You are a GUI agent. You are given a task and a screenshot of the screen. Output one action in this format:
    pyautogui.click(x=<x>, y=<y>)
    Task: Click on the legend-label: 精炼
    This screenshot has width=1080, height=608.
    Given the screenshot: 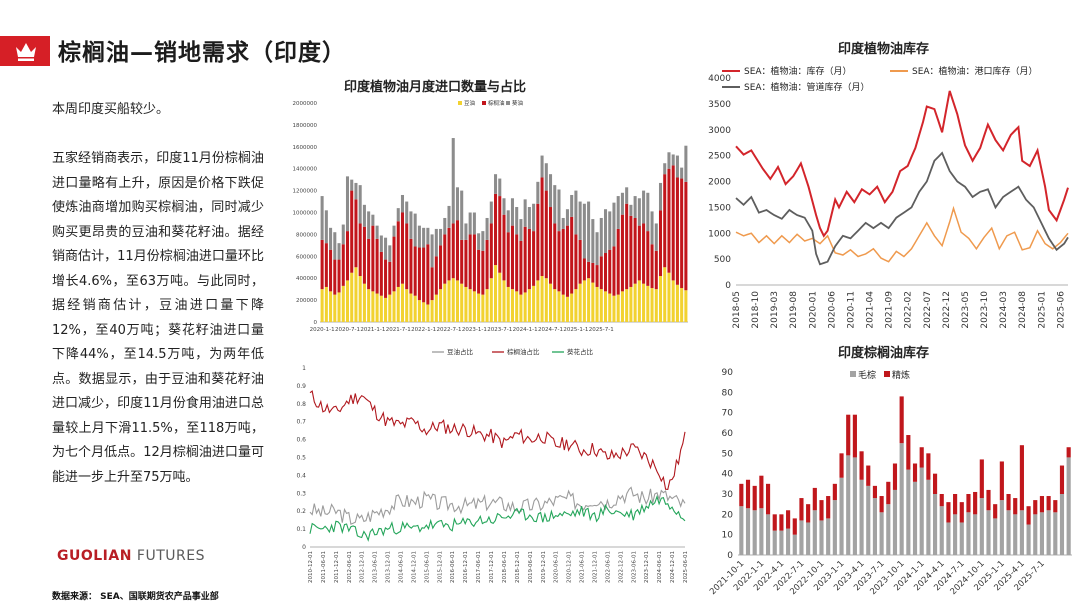 What is the action you would take?
    pyautogui.click(x=901, y=375)
    